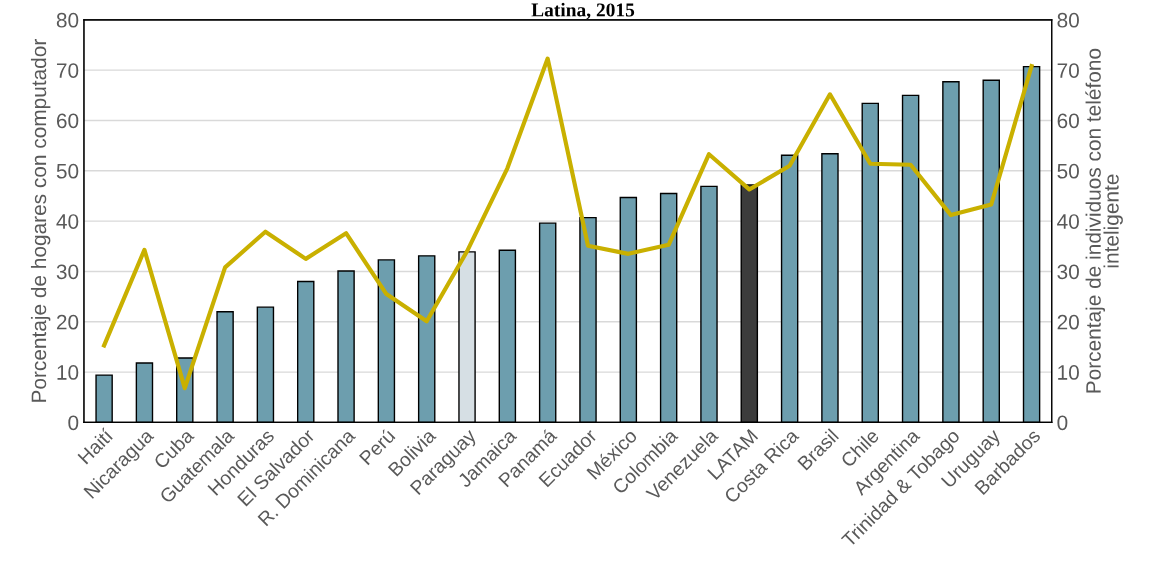  I want to click on chart-title: Latina, 2015, so click(583, 11).